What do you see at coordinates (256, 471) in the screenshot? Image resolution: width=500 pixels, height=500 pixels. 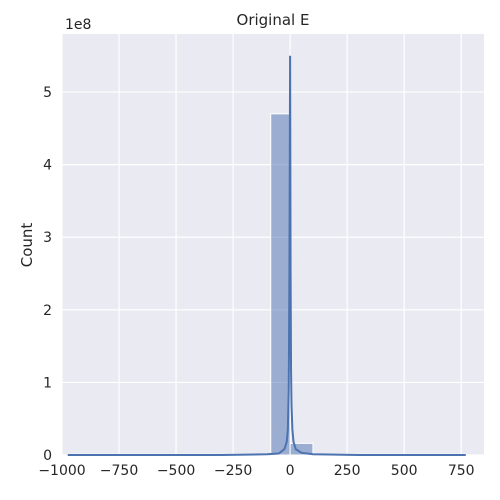 I see `x-tick-labels: −1000 −750 −500 −250 0 250 500 750` at bounding box center [256, 471].